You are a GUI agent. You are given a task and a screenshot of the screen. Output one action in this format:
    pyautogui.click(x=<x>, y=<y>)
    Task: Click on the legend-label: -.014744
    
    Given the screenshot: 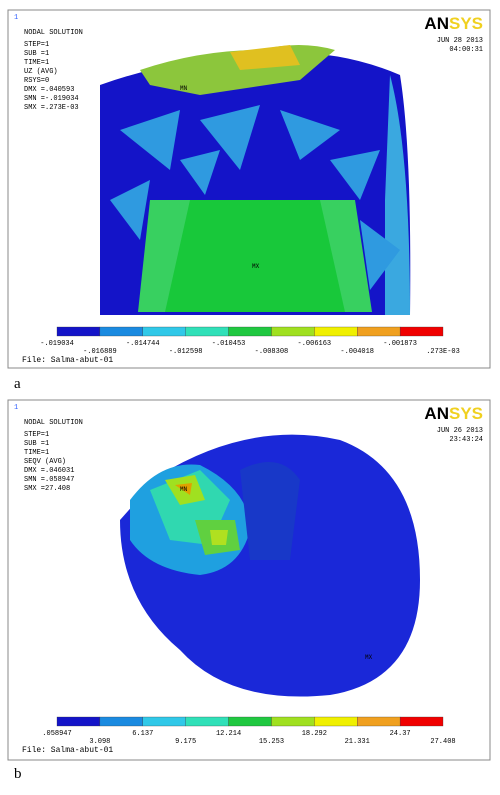 What is the action you would take?
    pyautogui.click(x=143, y=344)
    